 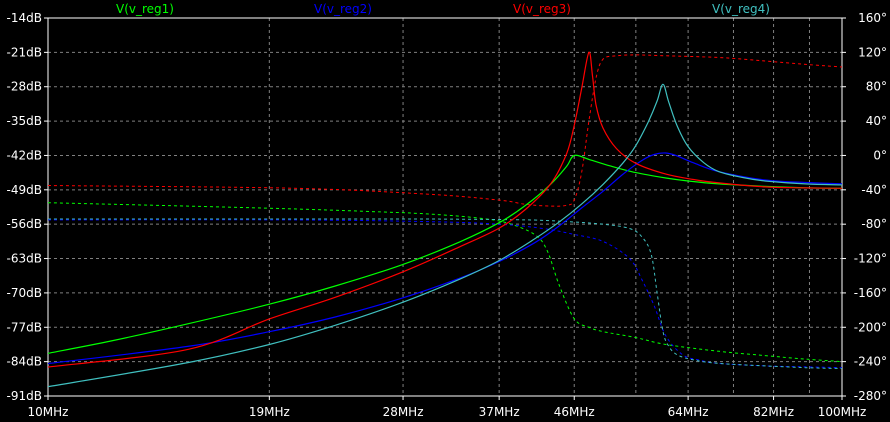 What do you see at coordinates (24, 121) in the screenshot?
I see `left-tick-label: -35dB` at bounding box center [24, 121].